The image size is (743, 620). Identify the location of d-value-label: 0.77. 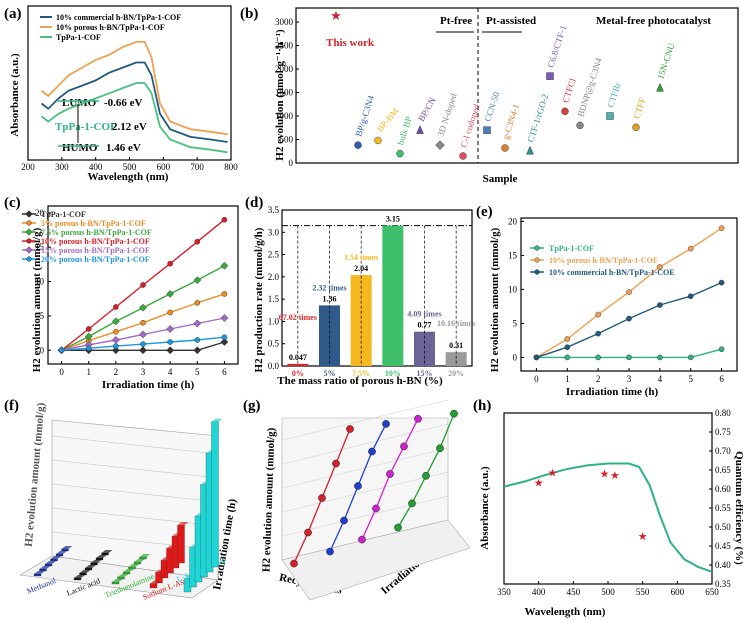
(425, 325).